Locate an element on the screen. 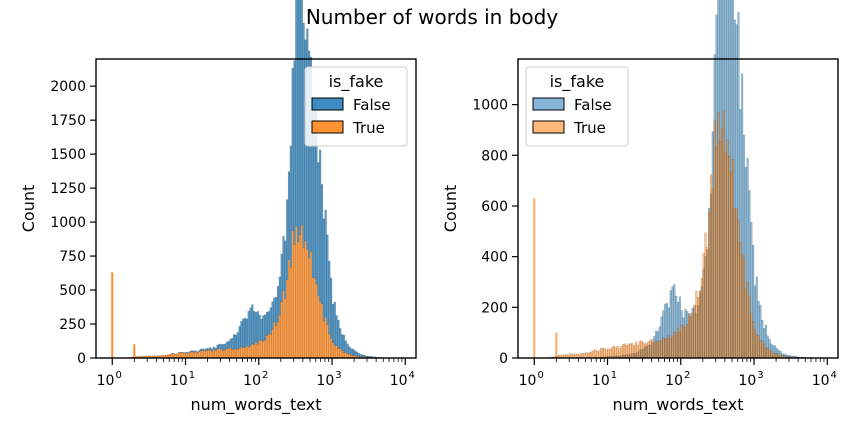 Image resolution: width=864 pixels, height=436 pixels. x-tick-exponent: 4 is located at coordinates (834, 375).